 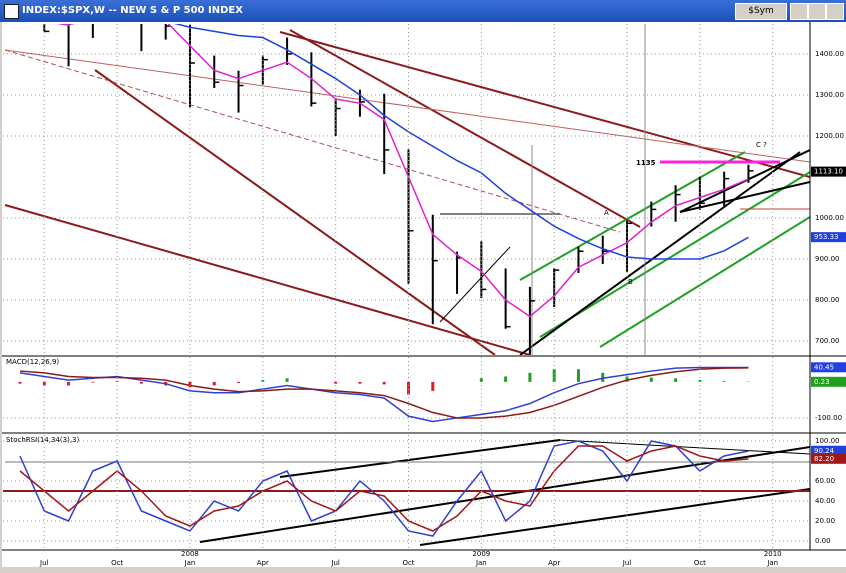 I want to click on x-year-label: 2008, so click(x=190, y=554).